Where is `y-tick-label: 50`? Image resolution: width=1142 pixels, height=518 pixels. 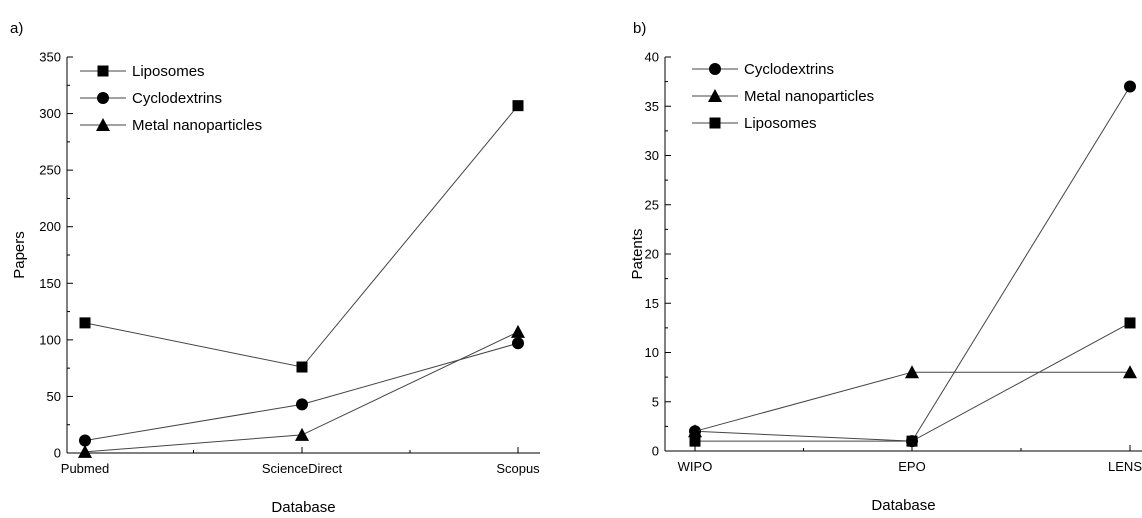
y-tick-label: 50 is located at coordinates (54, 396).